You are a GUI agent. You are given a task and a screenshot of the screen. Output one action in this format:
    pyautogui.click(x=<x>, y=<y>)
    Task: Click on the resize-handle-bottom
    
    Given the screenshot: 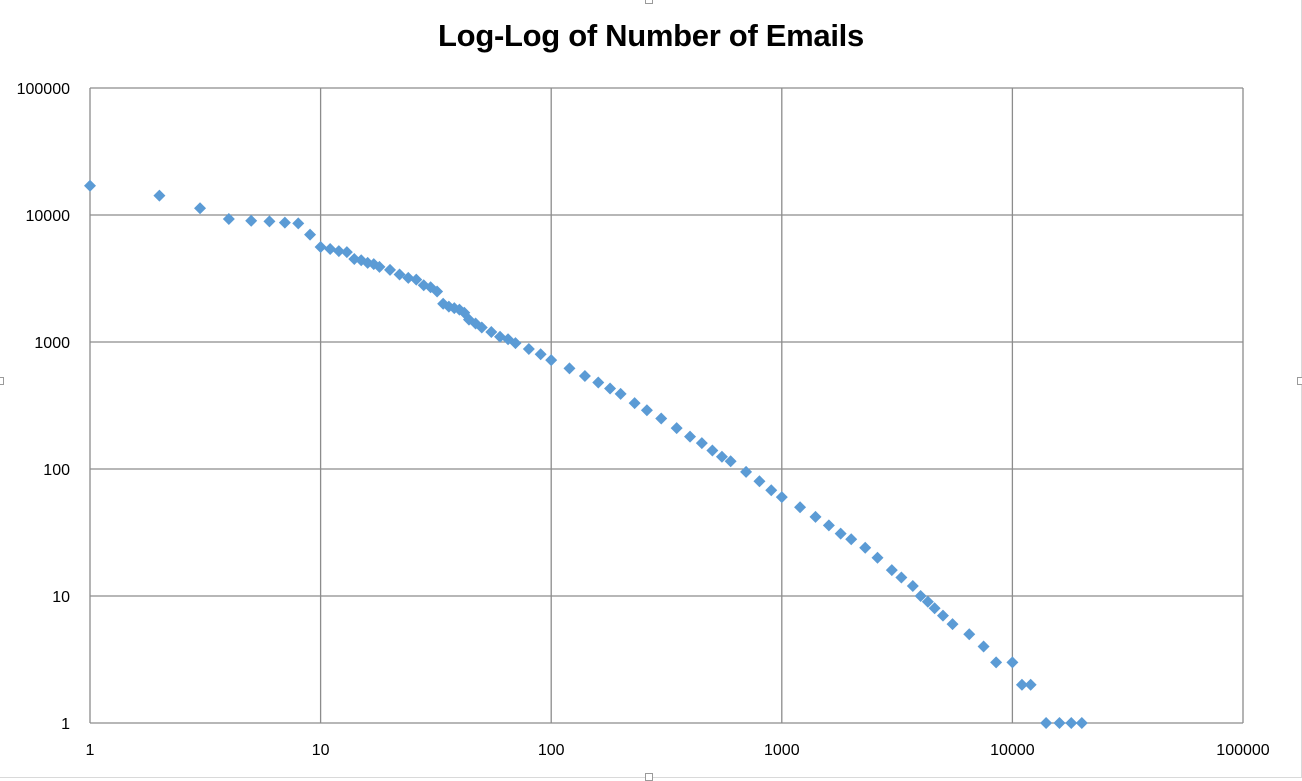 What is the action you would take?
    pyautogui.click(x=649, y=777)
    